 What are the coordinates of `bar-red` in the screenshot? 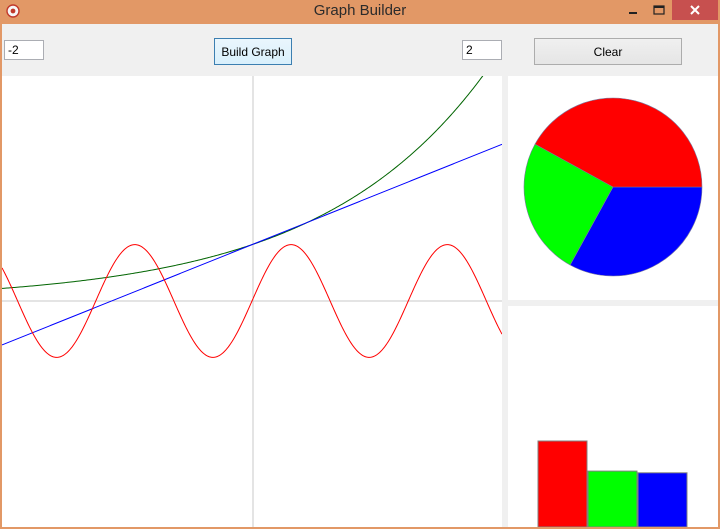 It's located at (562, 483).